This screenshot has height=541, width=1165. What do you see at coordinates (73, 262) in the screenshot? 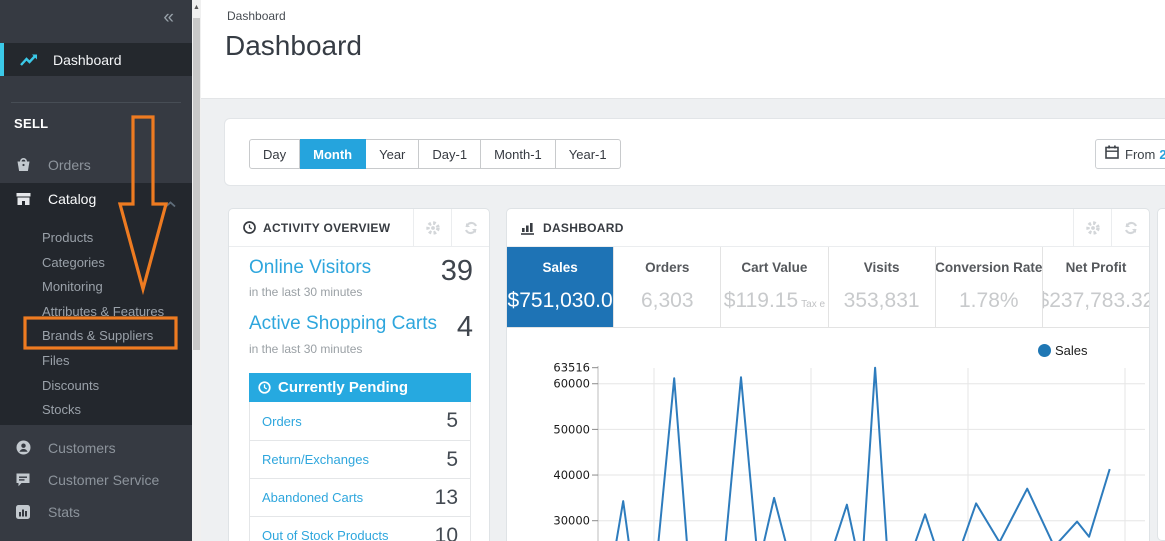
I see `sidebar-subitem-categories: Categories` at bounding box center [73, 262].